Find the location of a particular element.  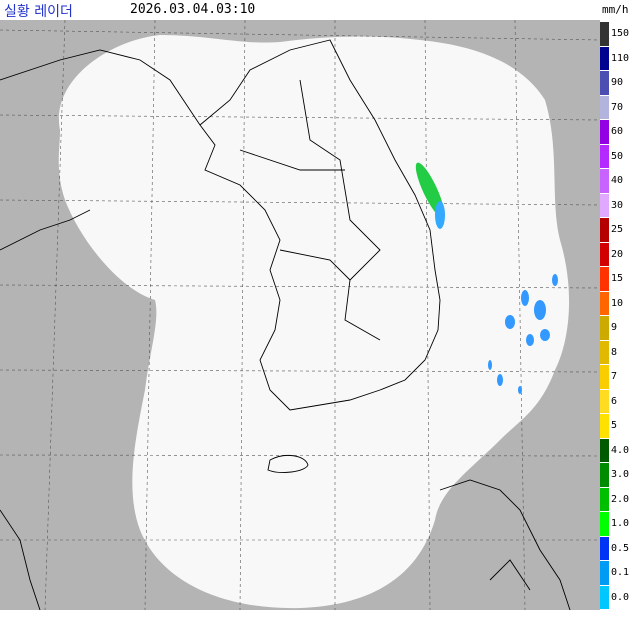

legend-label: 150 is located at coordinates (620, 34).